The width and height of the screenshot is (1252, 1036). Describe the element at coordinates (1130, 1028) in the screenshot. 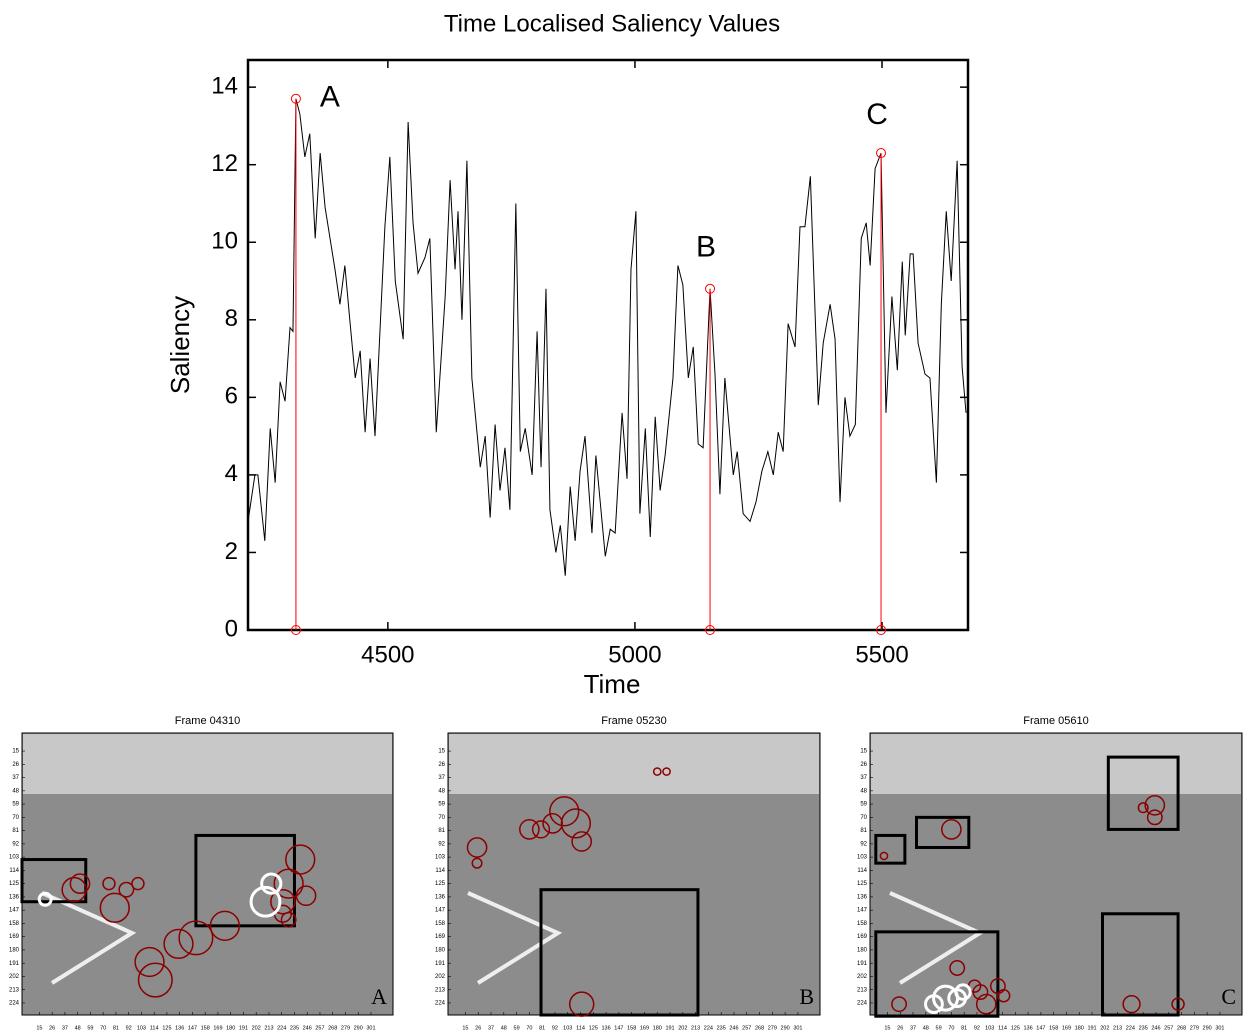

I see `frame-x-tick-label: 224` at that location.